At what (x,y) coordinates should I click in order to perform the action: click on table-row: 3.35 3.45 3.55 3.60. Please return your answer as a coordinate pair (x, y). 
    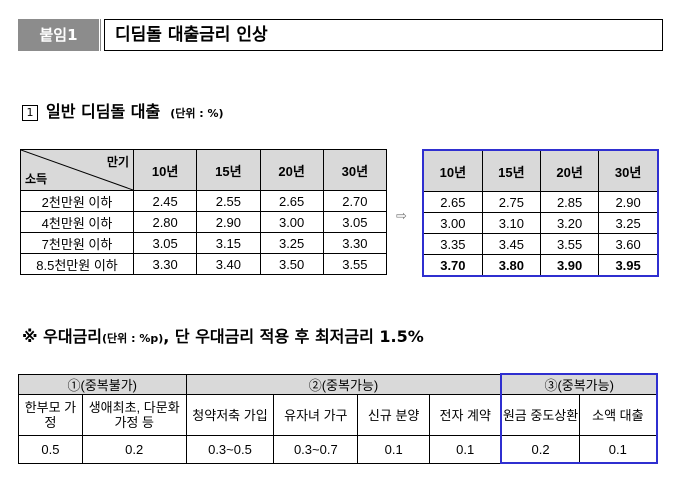
    Looking at the image, I should click on (540, 244).